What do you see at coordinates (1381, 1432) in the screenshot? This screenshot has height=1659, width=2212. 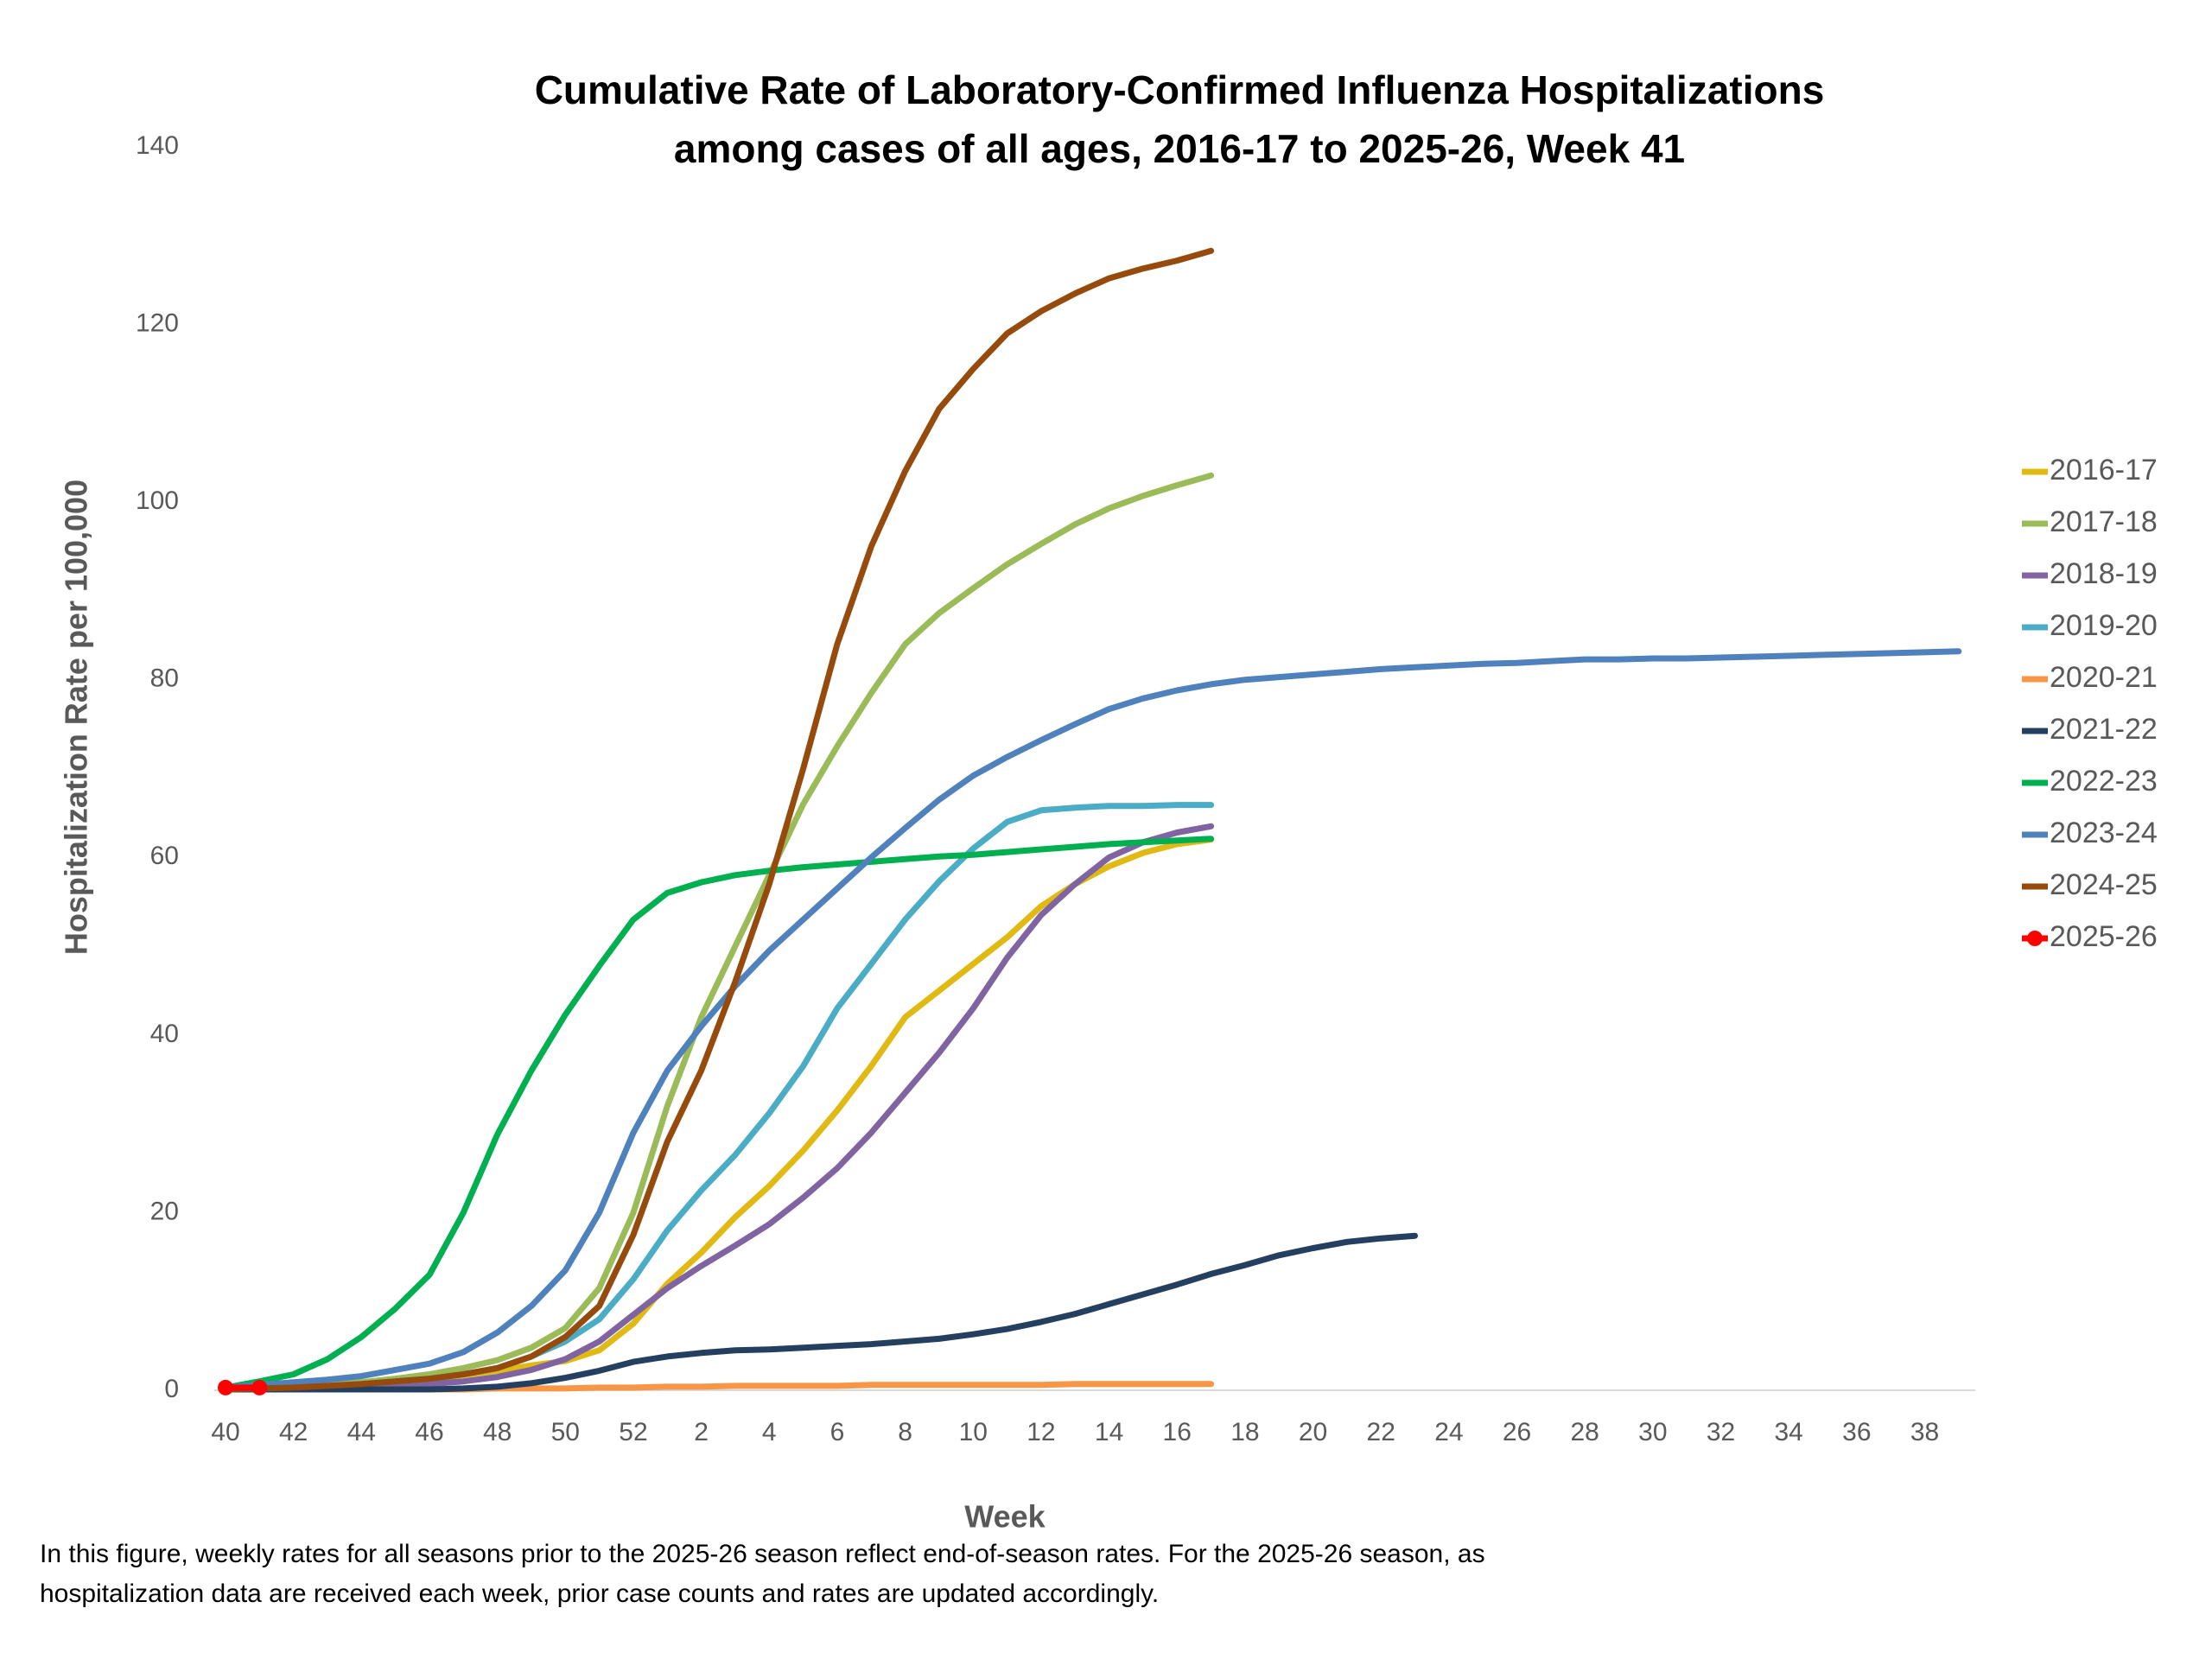 I see `x-tick-label: 22` at bounding box center [1381, 1432].